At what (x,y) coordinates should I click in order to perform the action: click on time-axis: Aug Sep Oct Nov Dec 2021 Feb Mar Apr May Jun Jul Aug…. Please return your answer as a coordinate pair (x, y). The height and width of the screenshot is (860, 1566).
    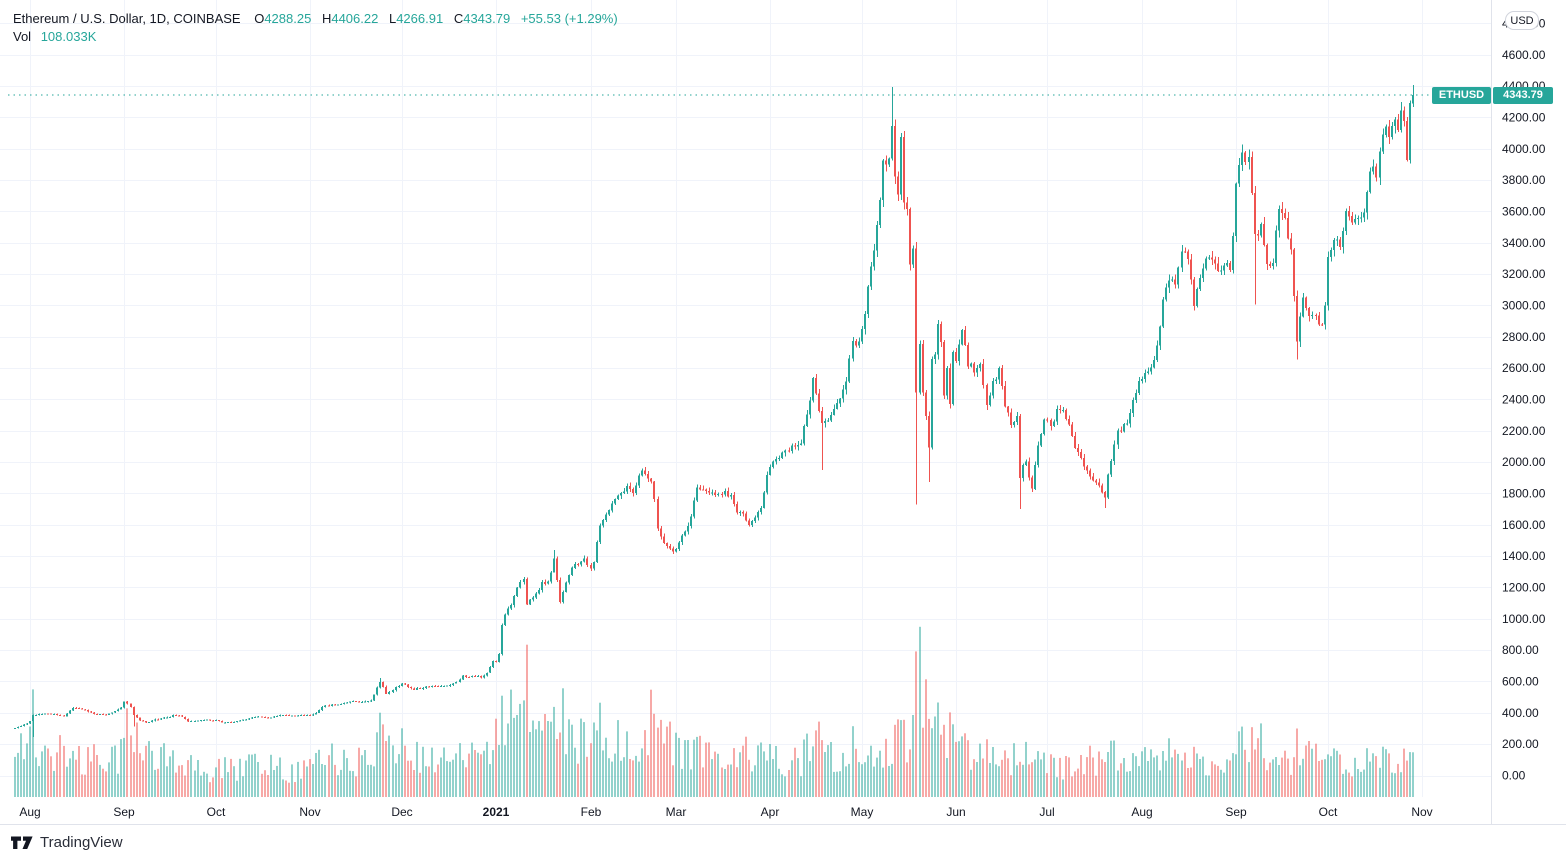
    Looking at the image, I should click on (725, 812).